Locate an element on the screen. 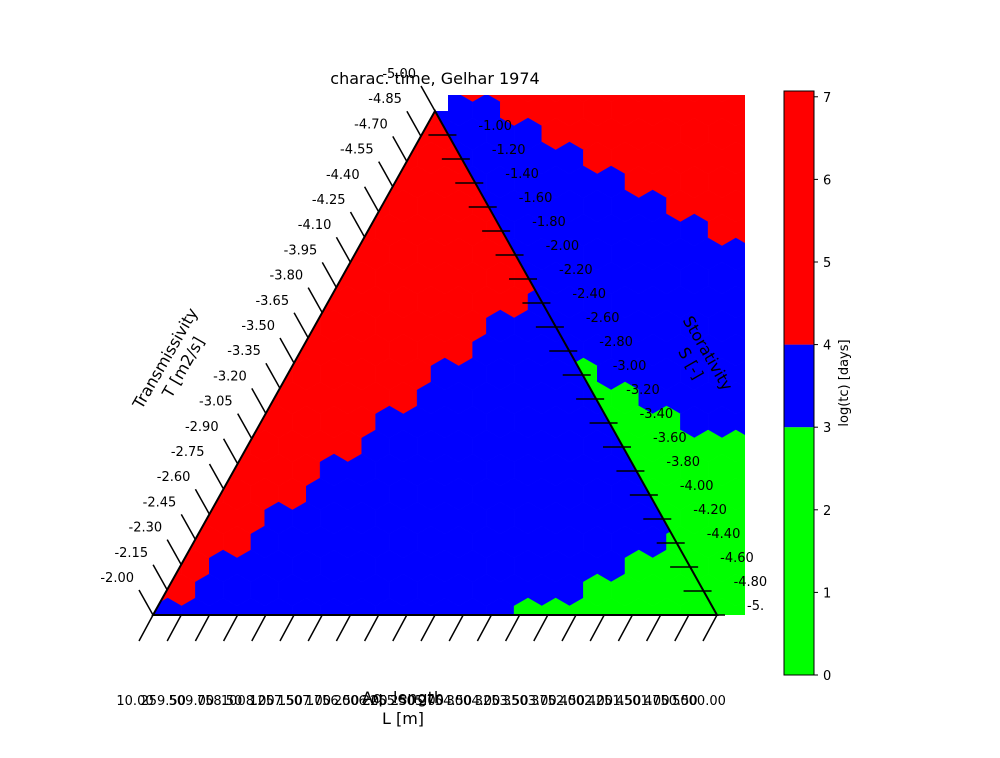 This screenshot has height=758, width=1000. colorbar-bin is located at coordinates (799, 551).